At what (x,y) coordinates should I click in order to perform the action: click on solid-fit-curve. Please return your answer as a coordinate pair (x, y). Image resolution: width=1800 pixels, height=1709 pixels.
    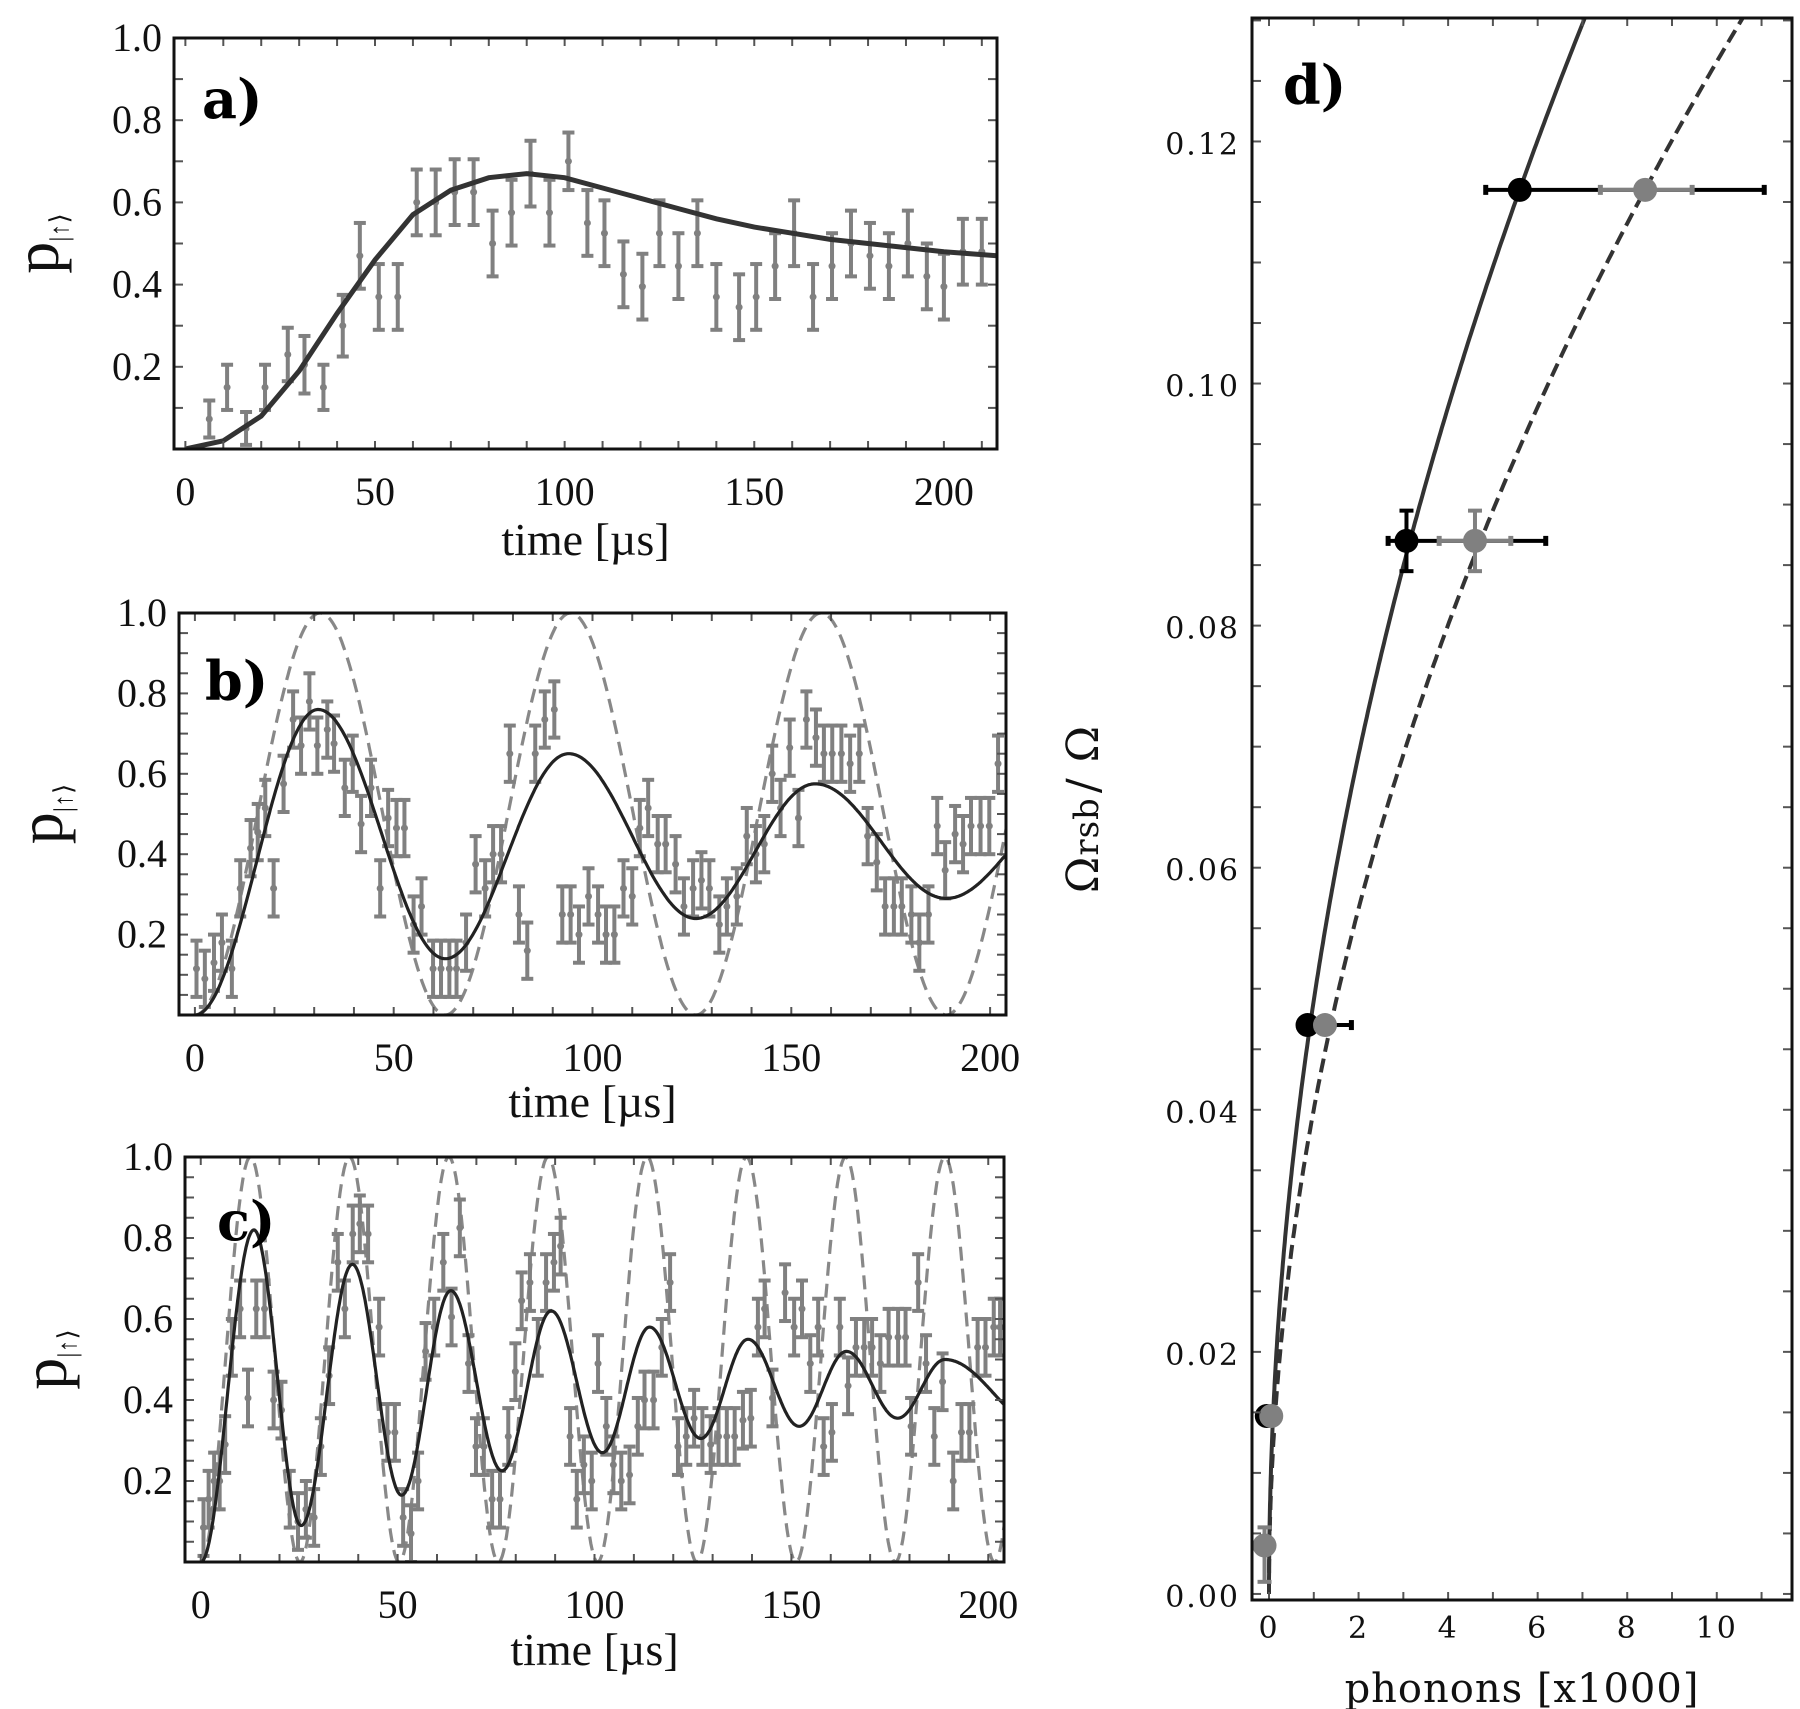
    Looking at the image, I should click on (600, 861).